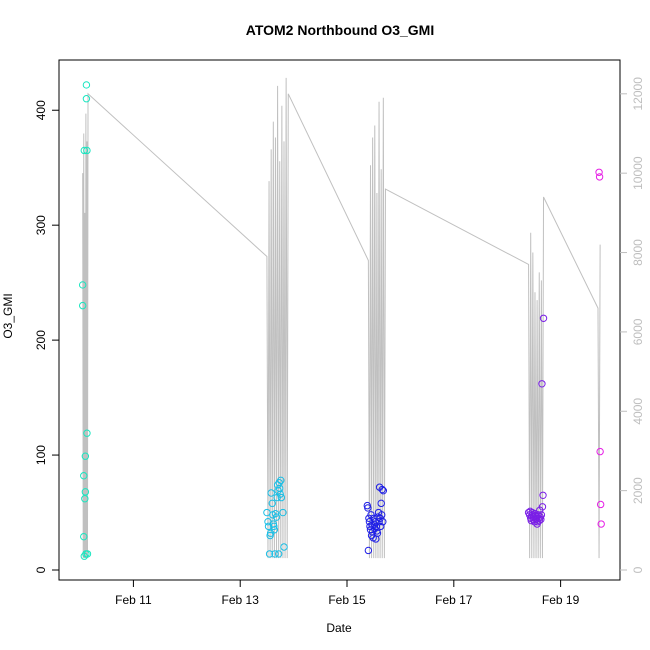 The image size is (650, 650). What do you see at coordinates (638, 94) in the screenshot?
I see `y2-tick-label: 12000` at bounding box center [638, 94].